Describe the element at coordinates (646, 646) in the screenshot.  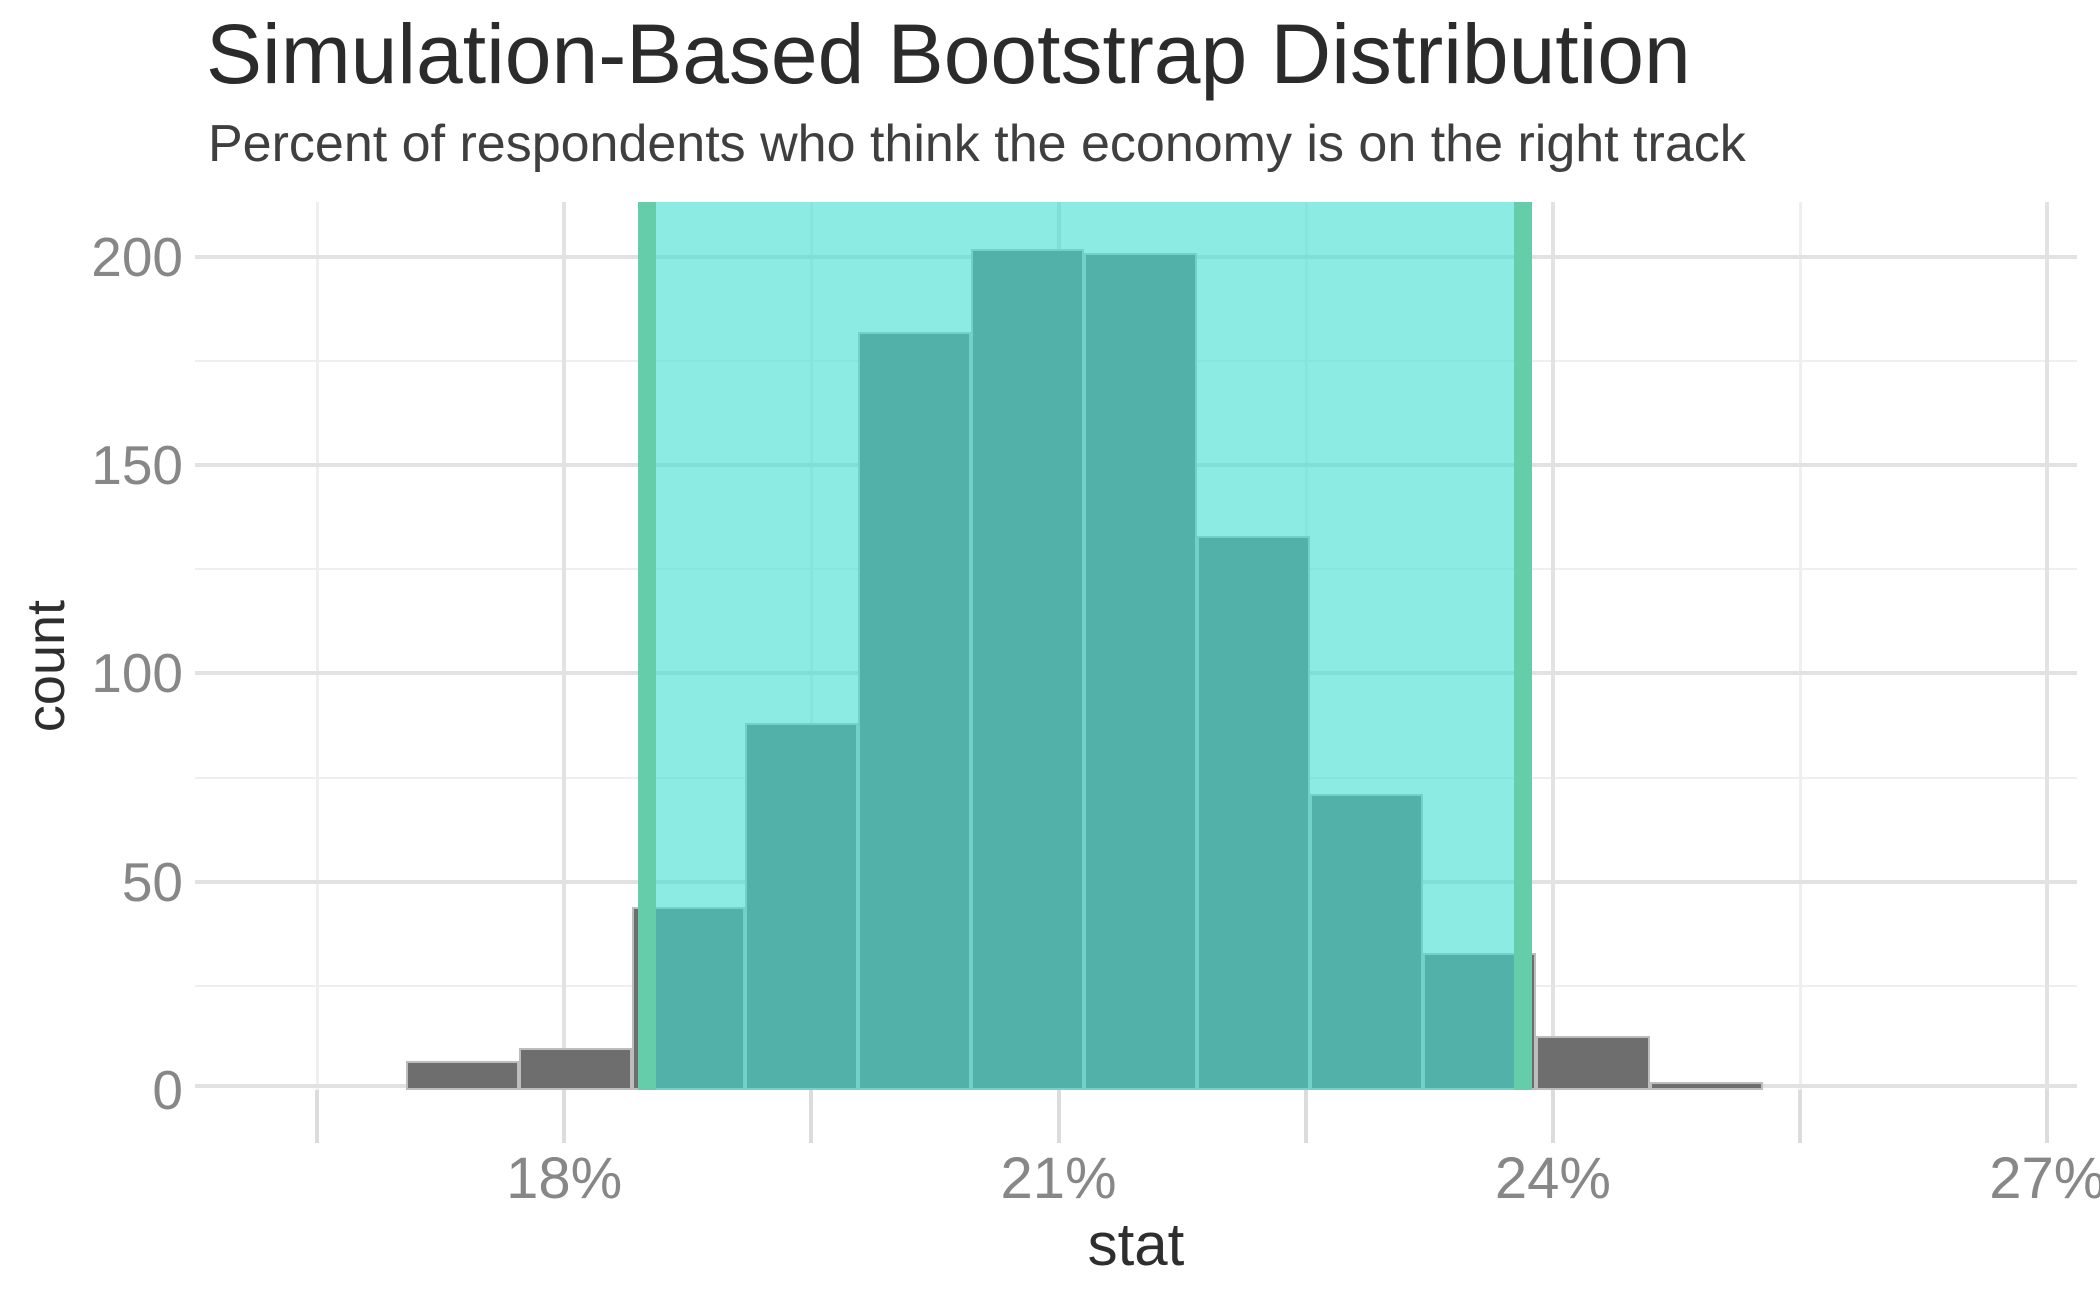
I see `confidence-interval-lower-line` at that location.